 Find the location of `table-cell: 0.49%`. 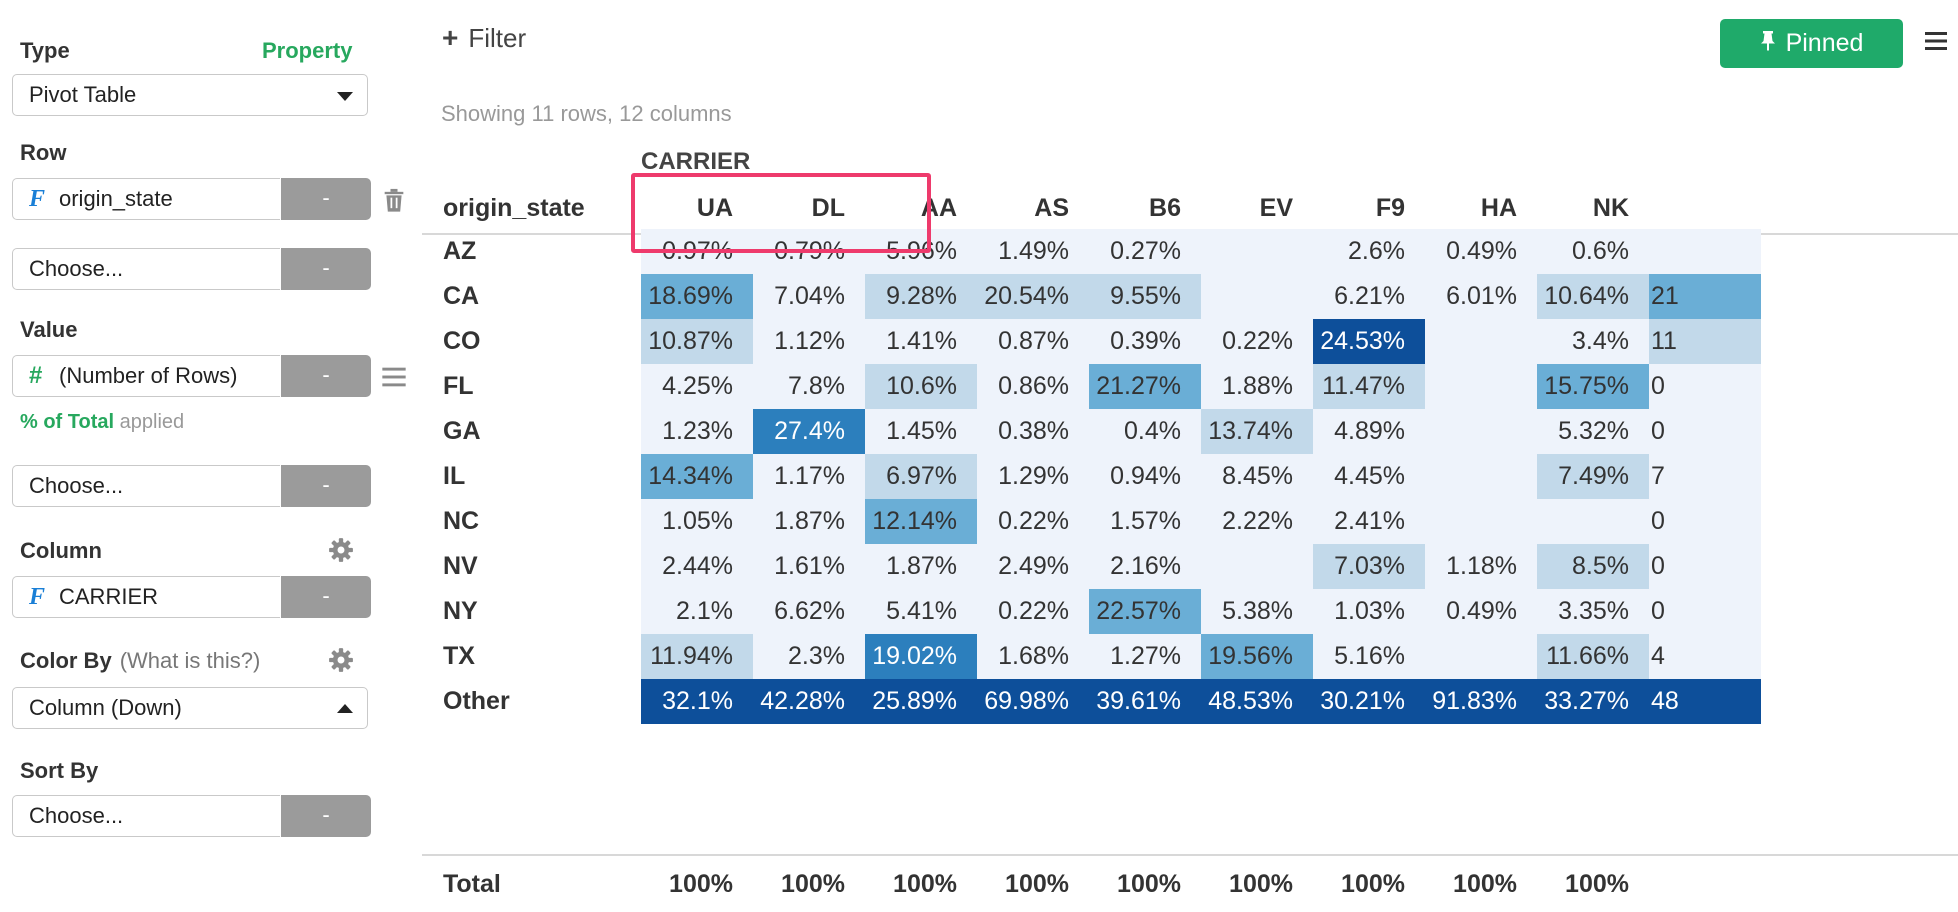

table-cell: 0.49% is located at coordinates (1481, 251).